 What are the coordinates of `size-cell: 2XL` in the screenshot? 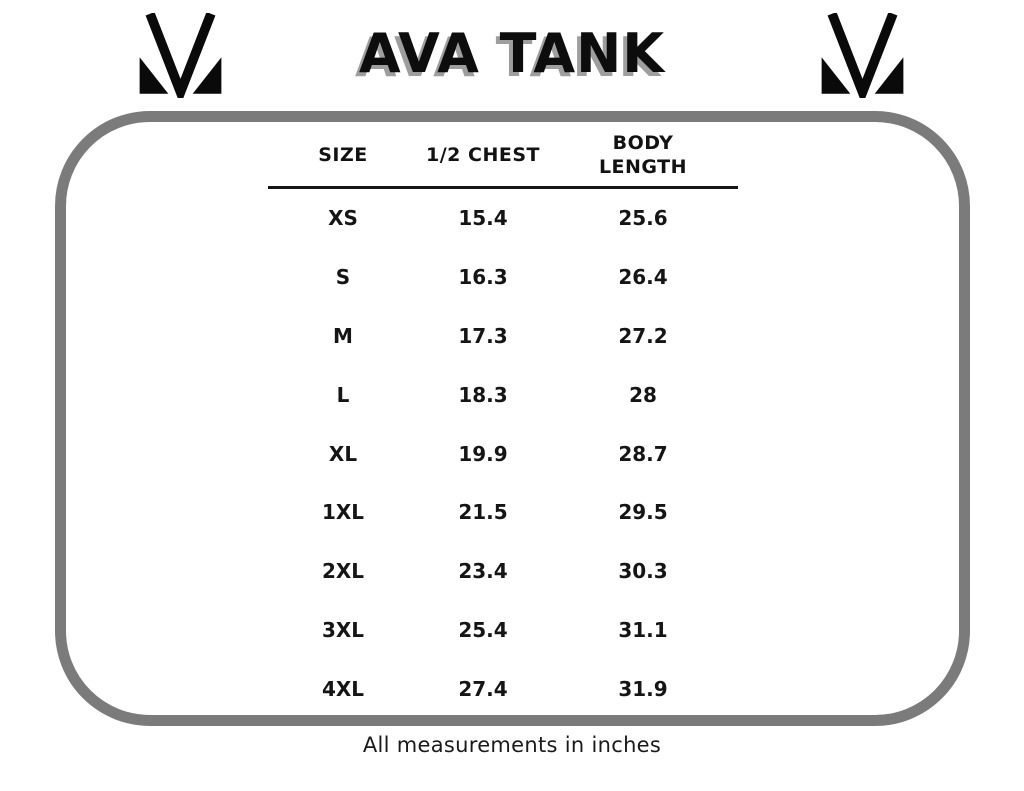 It's located at (343, 571).